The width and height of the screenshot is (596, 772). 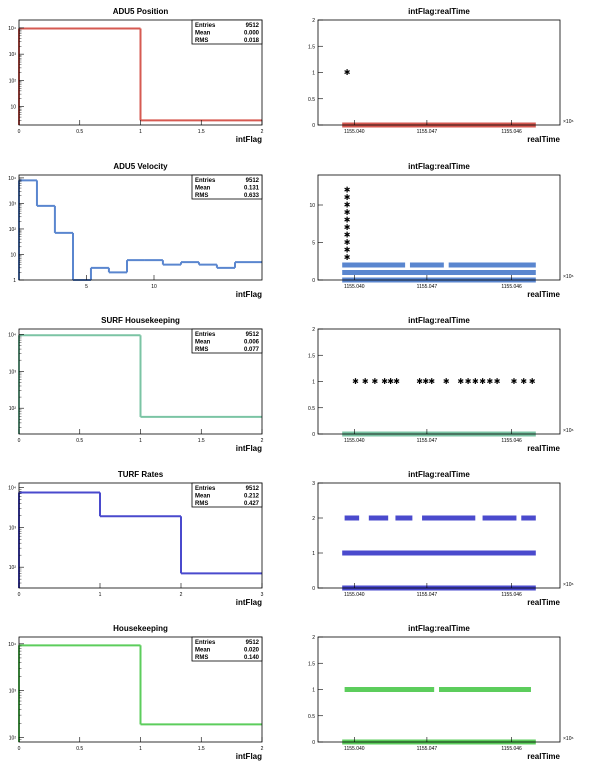 I want to click on stats-value: 0.140, so click(x=252, y=658).